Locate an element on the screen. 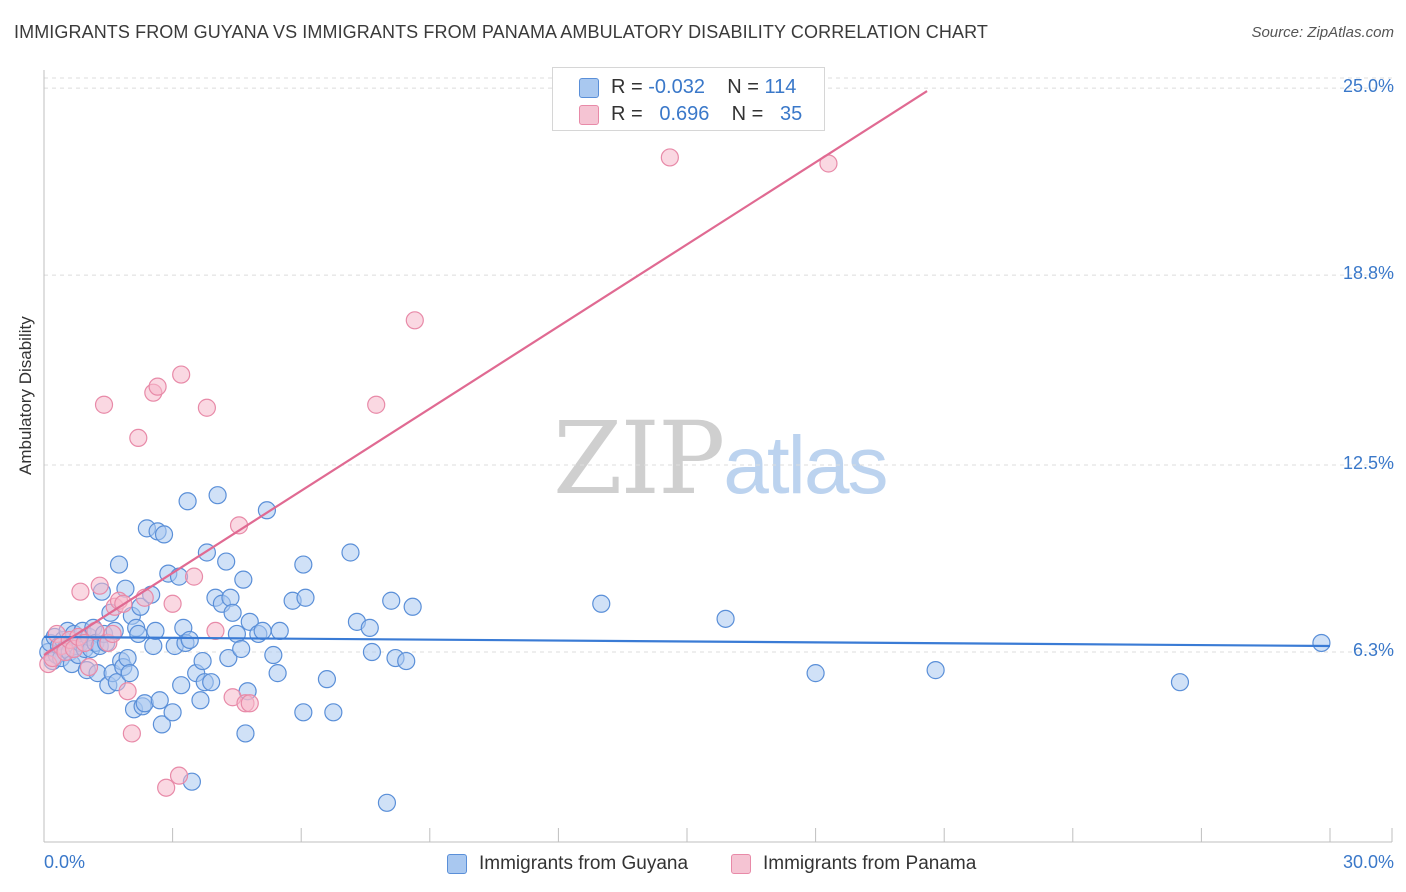  legend-r-label-panama: R = is located at coordinates (630, 114).